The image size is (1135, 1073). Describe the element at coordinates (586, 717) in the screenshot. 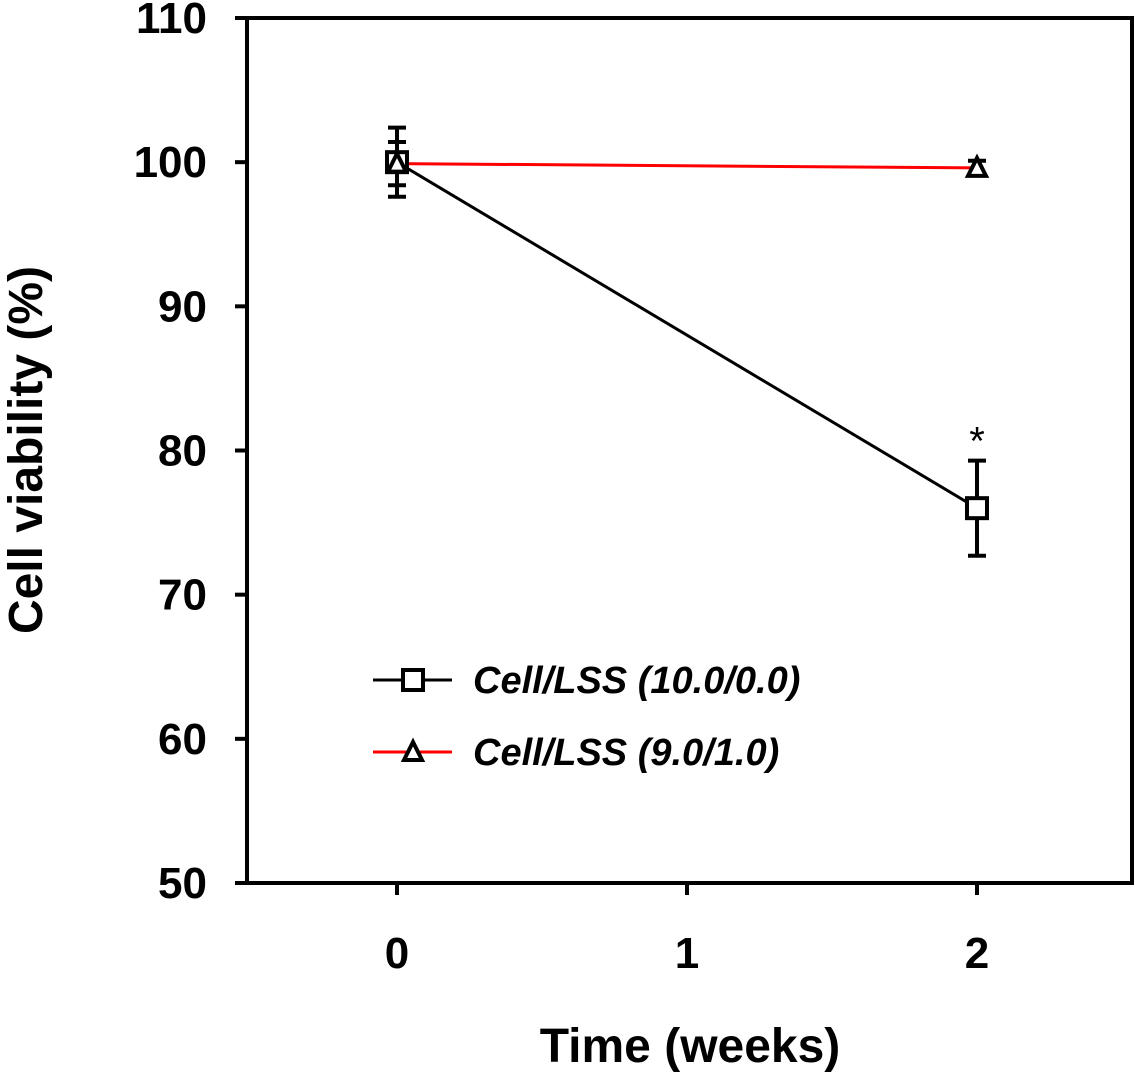

I see `legend: Cell/LSS (10.0/0.0) Cell/LSS (9.0/1.0)` at that location.